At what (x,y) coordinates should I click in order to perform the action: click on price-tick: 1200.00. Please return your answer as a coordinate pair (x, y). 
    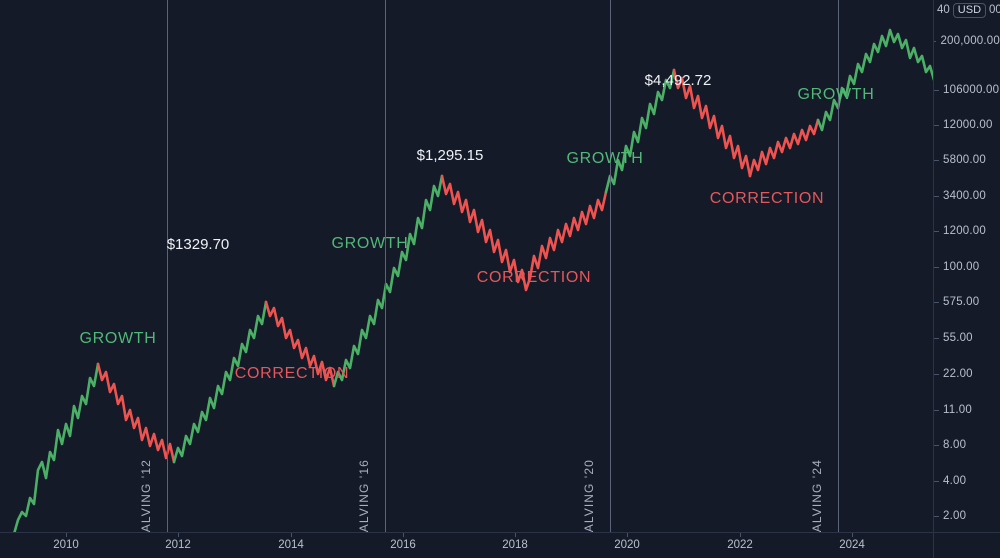
    Looking at the image, I should click on (967, 231).